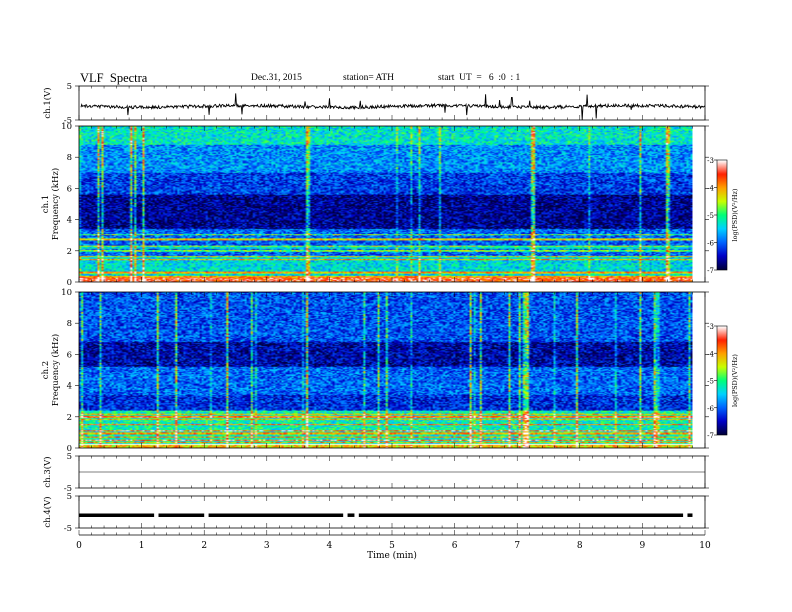 This screenshot has height=612, width=792. Describe the element at coordinates (710, 244) in the screenshot. I see `colorbar-tick-label-1-3: -6` at that location.